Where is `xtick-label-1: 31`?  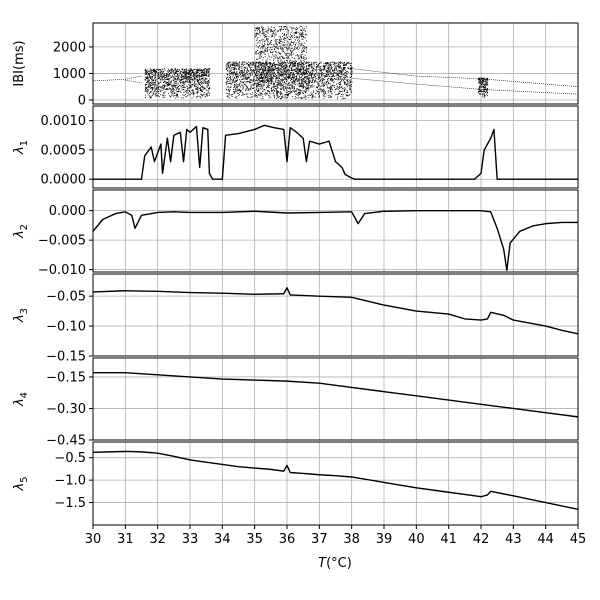
xtick-label-1: 31 is located at coordinates (125, 539).